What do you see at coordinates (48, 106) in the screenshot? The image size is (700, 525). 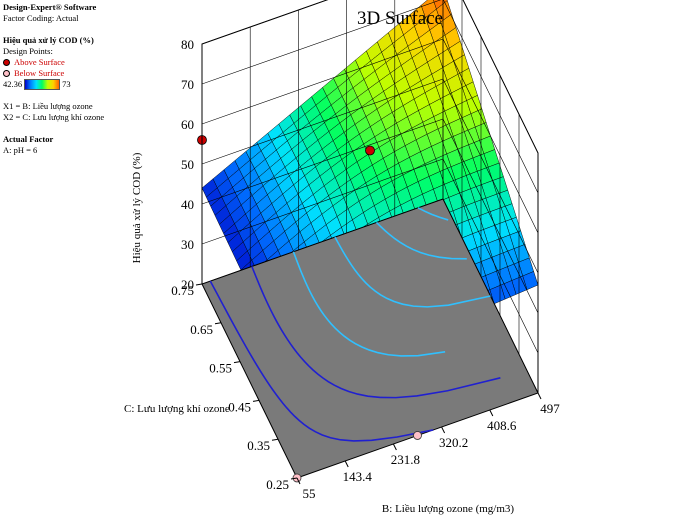 I see `x1-definition: X1 = B: Liều lượng ozone` at bounding box center [48, 106].